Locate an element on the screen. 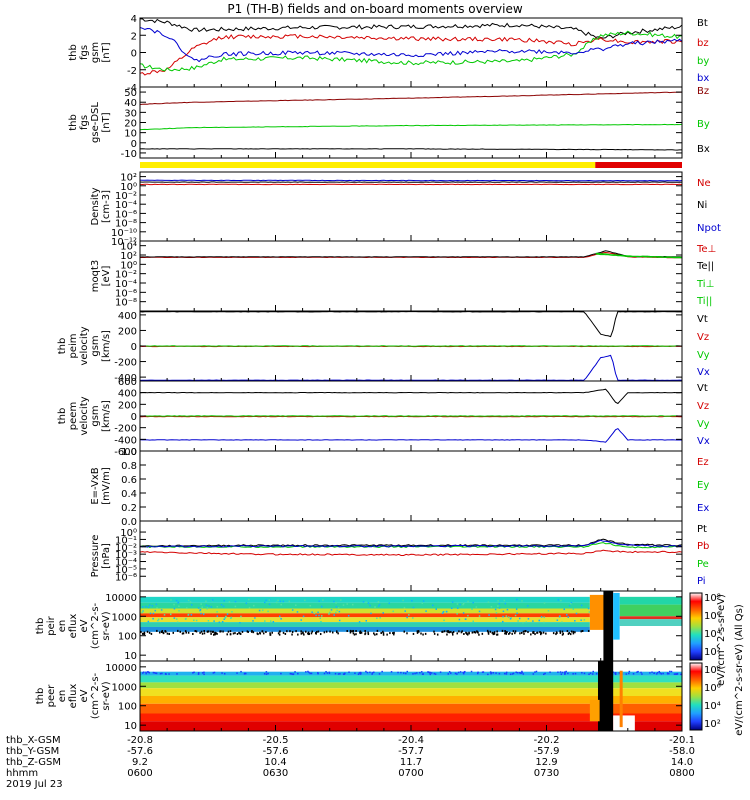  ylabel-line-3-0: moqt3 is located at coordinates (95, 276).